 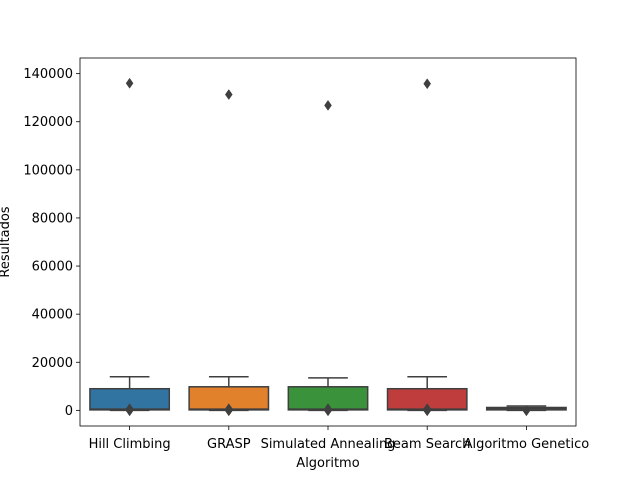 What do you see at coordinates (6, 241) in the screenshot?
I see `y-axis-label: Resultados` at bounding box center [6, 241].